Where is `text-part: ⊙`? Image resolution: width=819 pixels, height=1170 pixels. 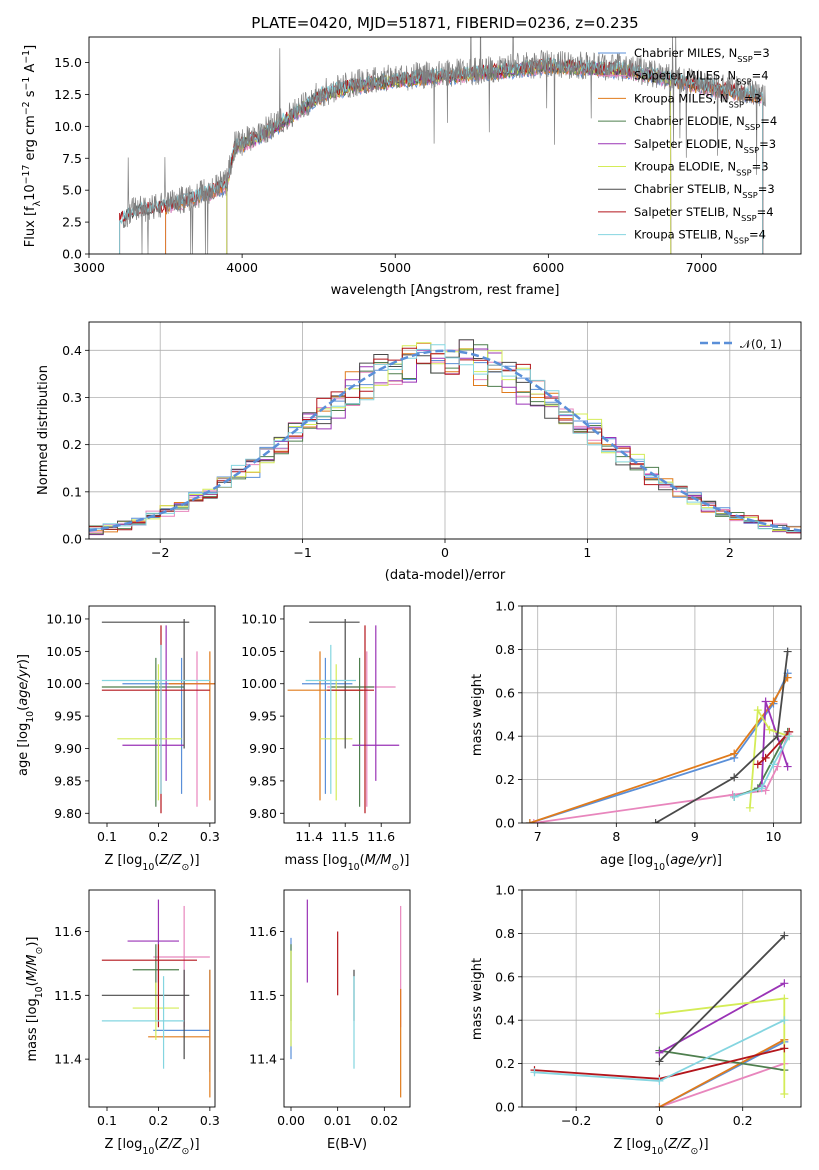 text-part: ⊙ is located at coordinates (186, 1151).